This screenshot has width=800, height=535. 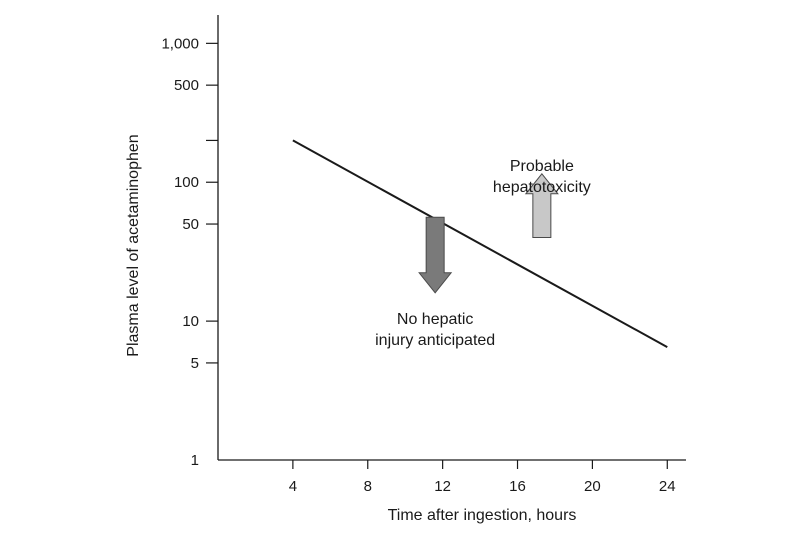 What do you see at coordinates (189, 252) in the screenshot?
I see `y-axis-ticks: 1 5 10 50 100 500 1,000` at bounding box center [189, 252].